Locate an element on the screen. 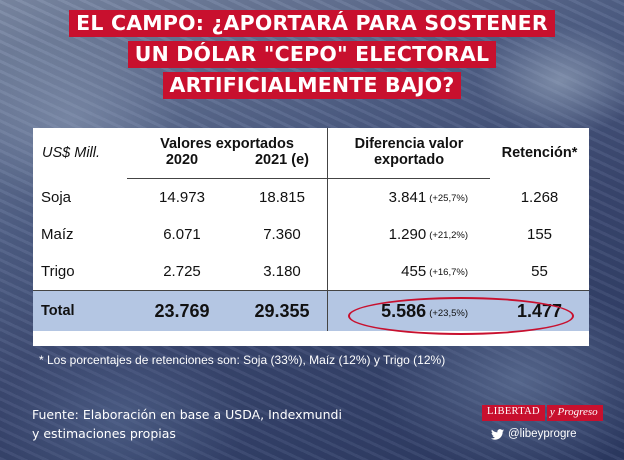 The height and width of the screenshot is (460, 624). col-2021-header: 2021 (e) is located at coordinates (282, 165).